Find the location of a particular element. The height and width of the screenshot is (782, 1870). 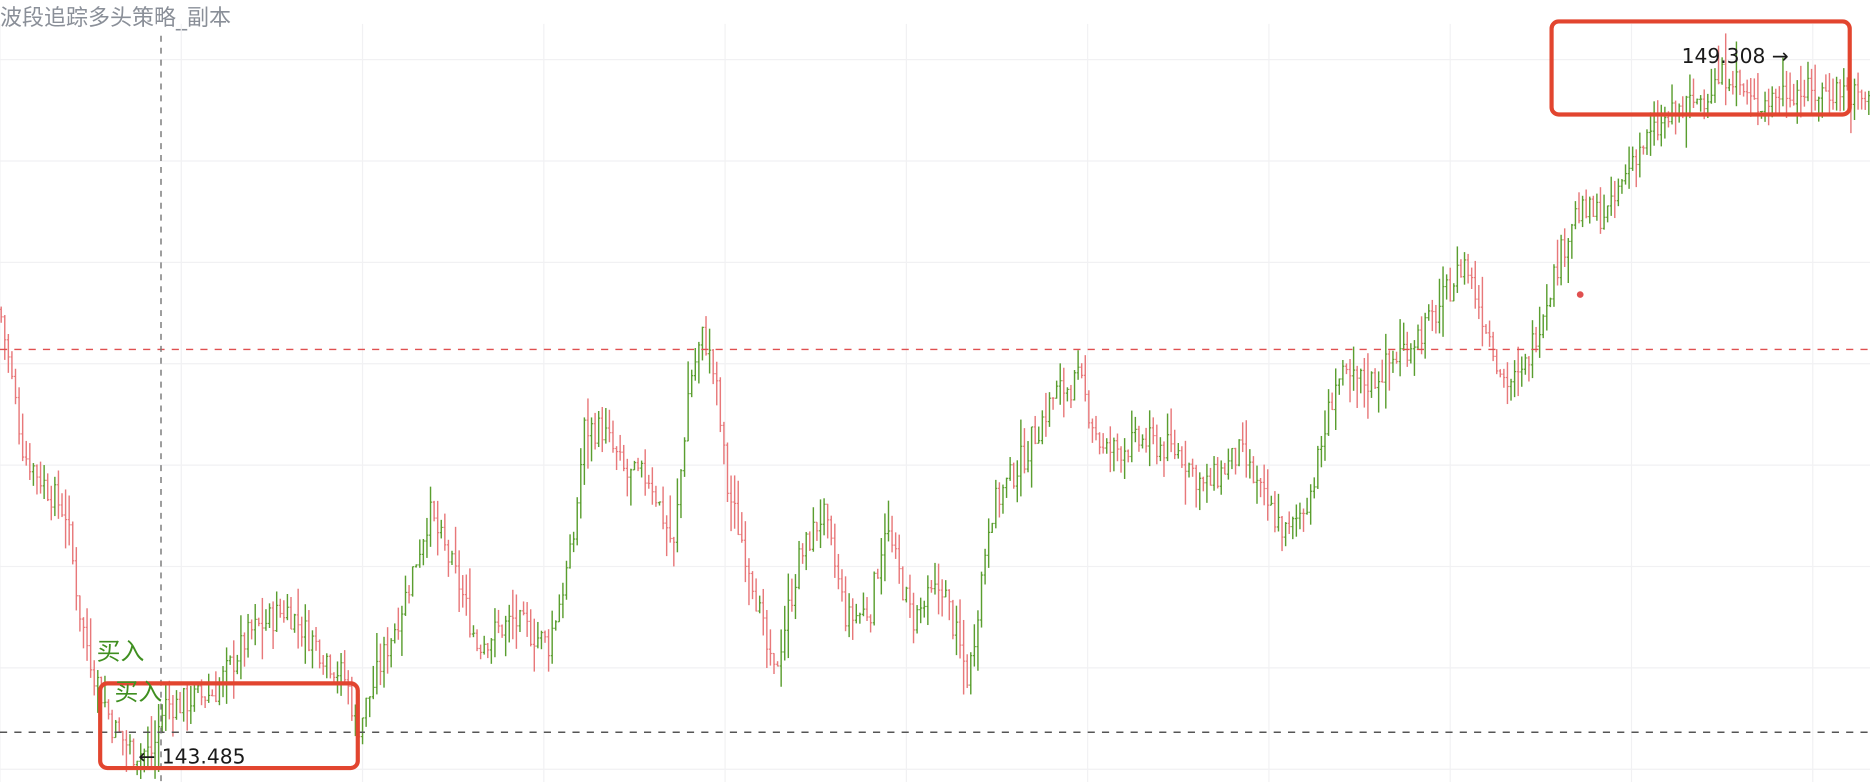

buy-signal-label: 买入 is located at coordinates (138, 692).